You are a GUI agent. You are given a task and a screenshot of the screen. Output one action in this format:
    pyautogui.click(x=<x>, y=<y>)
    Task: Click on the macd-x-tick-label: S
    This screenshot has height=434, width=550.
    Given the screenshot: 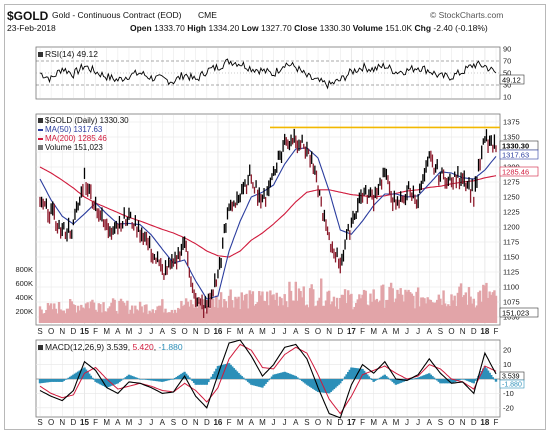 What is the action you would take?
    pyautogui.click(x=440, y=422)
    